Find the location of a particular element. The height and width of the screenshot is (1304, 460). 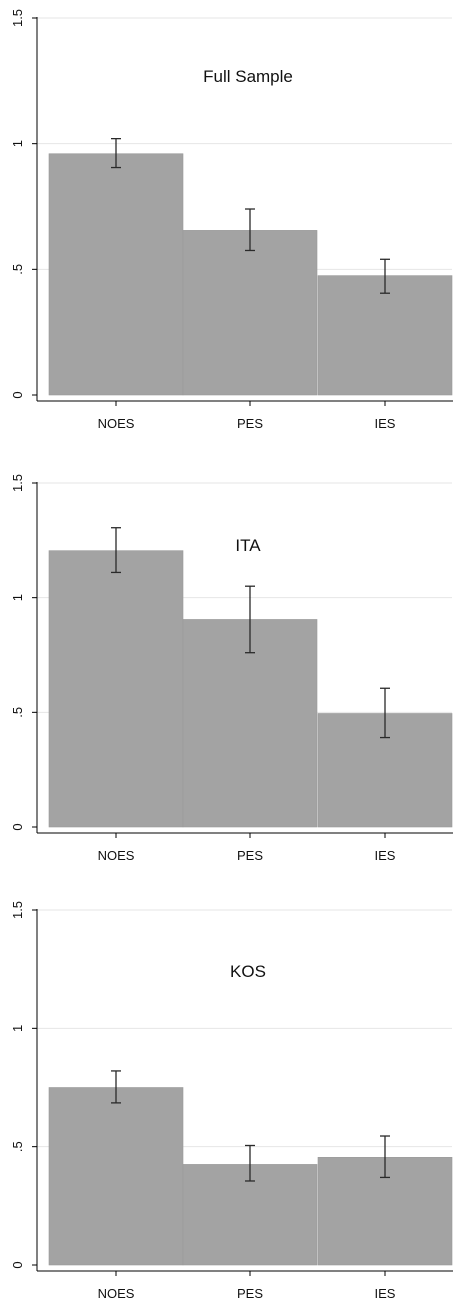

chart-title: Full Sample is located at coordinates (248, 76).